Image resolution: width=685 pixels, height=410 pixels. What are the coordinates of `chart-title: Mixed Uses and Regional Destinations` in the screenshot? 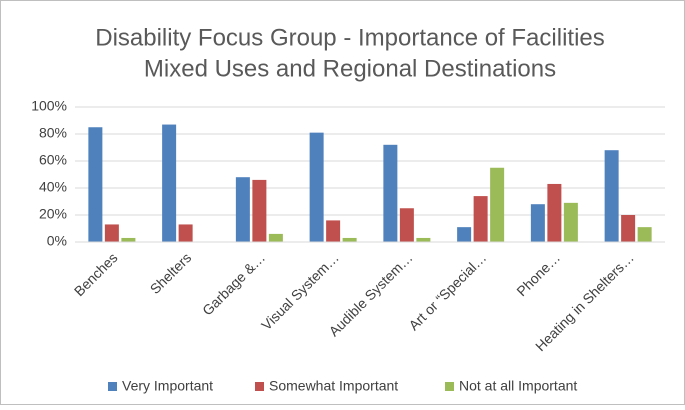 It's located at (350, 68).